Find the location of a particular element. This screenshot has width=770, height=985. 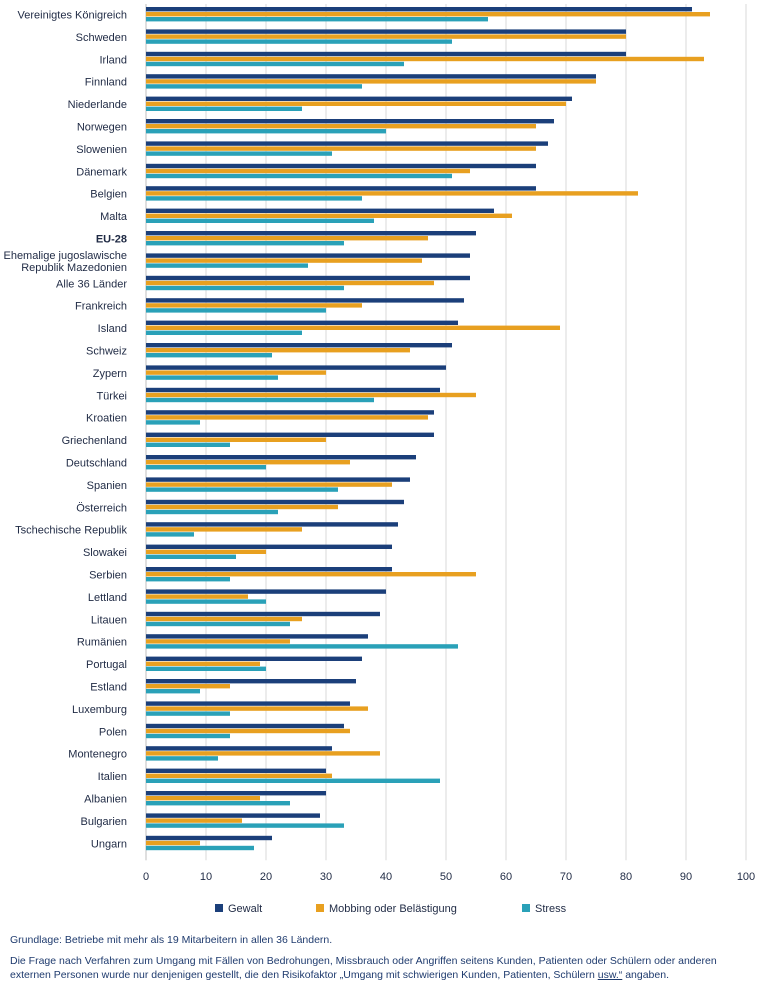

category-label: Slowenien is located at coordinates (101, 150).